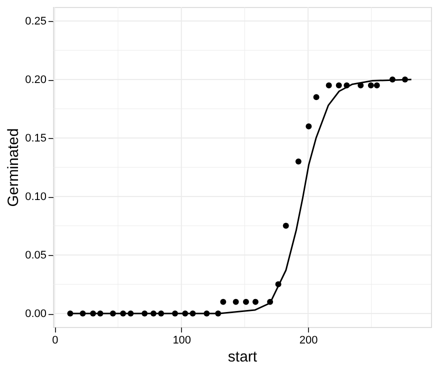  What do you see at coordinates (13, 167) in the screenshot?
I see `y-axis-title: Germinated` at bounding box center [13, 167].